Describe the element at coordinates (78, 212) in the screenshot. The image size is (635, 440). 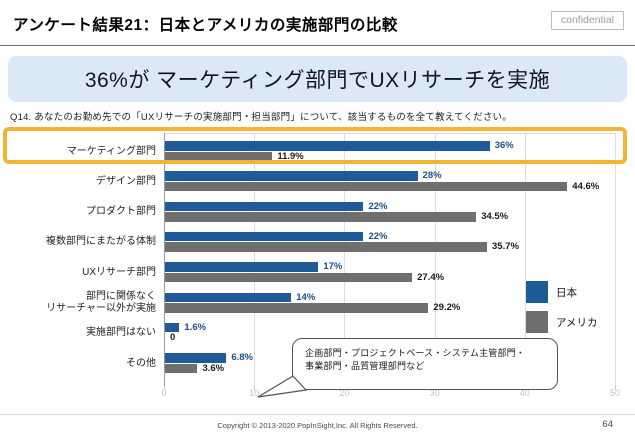
I see `category-label: プロダクト部門` at that location.